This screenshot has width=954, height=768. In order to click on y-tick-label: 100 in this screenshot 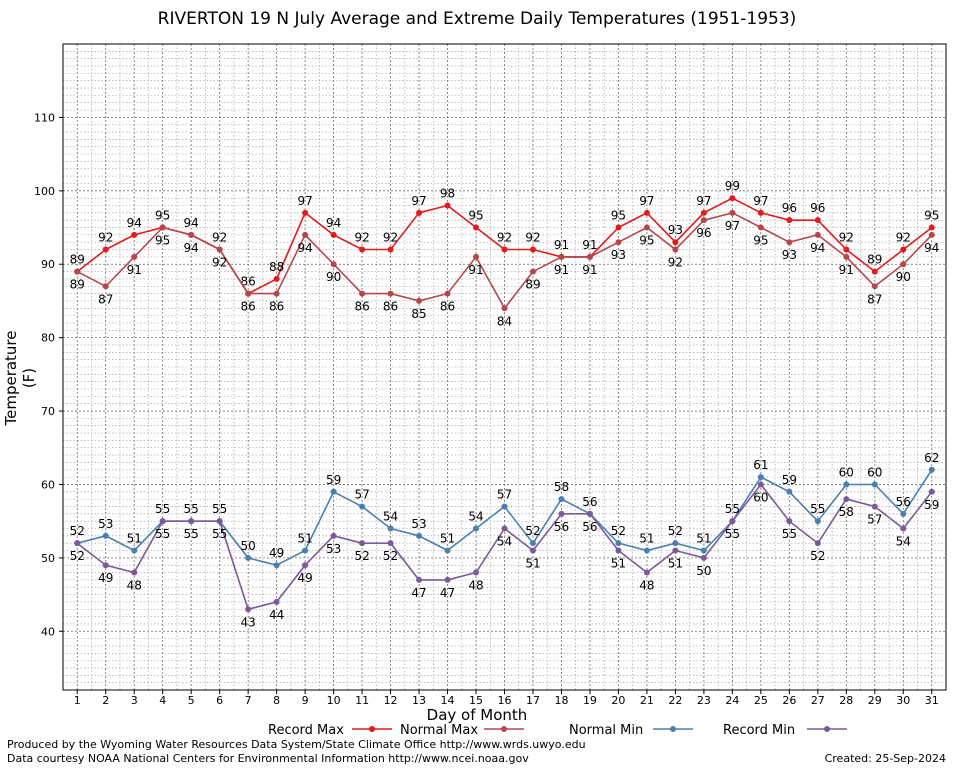, I will do `click(44, 191)`.